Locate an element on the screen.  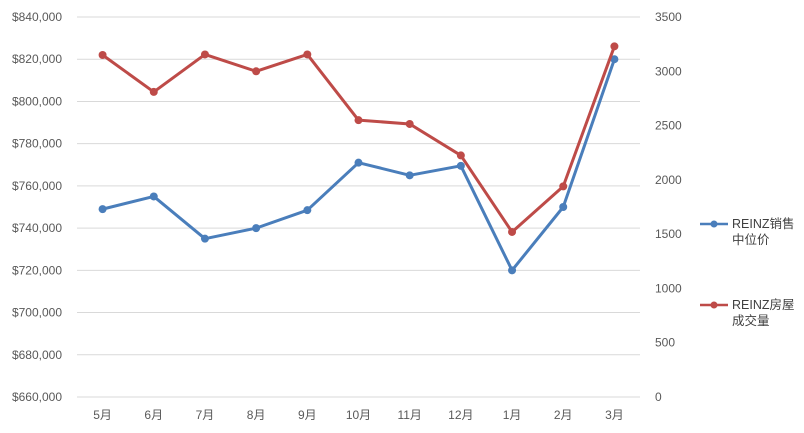
x-tick-label: 5月 is located at coordinates (102, 415).